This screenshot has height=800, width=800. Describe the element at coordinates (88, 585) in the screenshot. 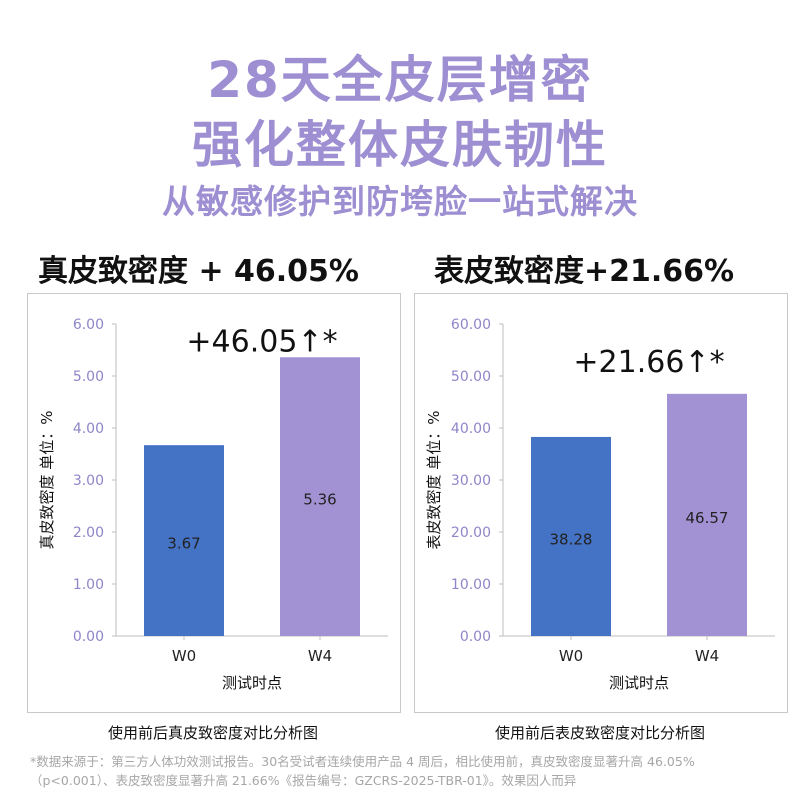

I see `y-tick-label: 1.00` at that location.